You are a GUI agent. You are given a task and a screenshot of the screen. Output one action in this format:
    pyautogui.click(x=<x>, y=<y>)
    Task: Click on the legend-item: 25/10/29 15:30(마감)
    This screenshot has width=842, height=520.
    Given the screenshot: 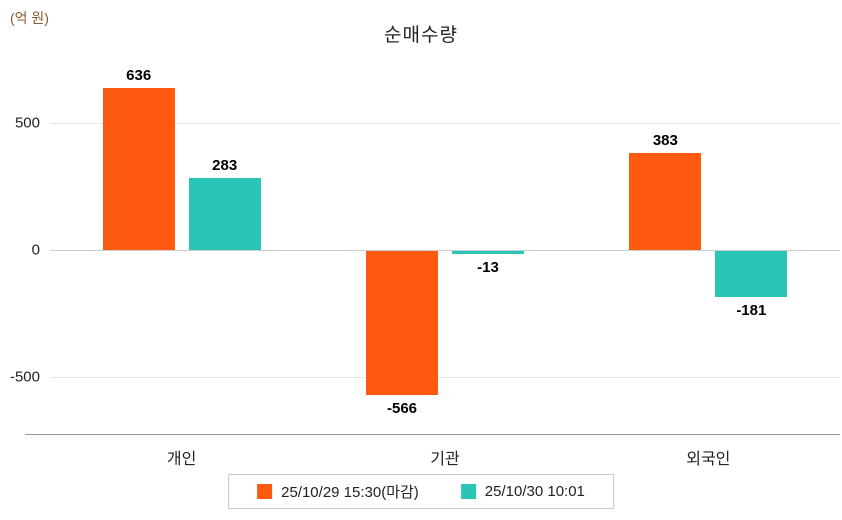 What is the action you would take?
    pyautogui.click(x=338, y=491)
    